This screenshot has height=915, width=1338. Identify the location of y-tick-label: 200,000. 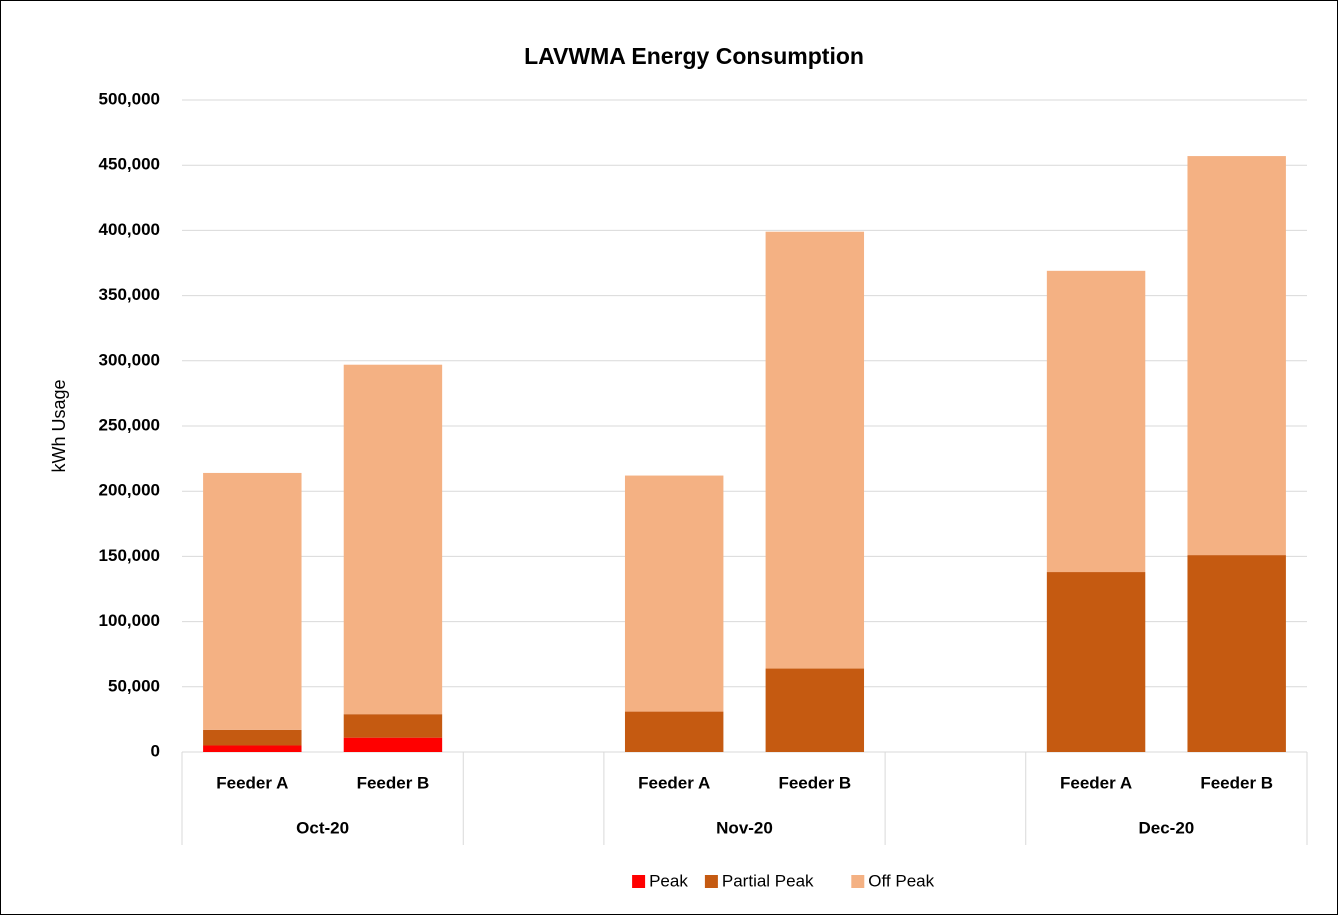
(129, 490).